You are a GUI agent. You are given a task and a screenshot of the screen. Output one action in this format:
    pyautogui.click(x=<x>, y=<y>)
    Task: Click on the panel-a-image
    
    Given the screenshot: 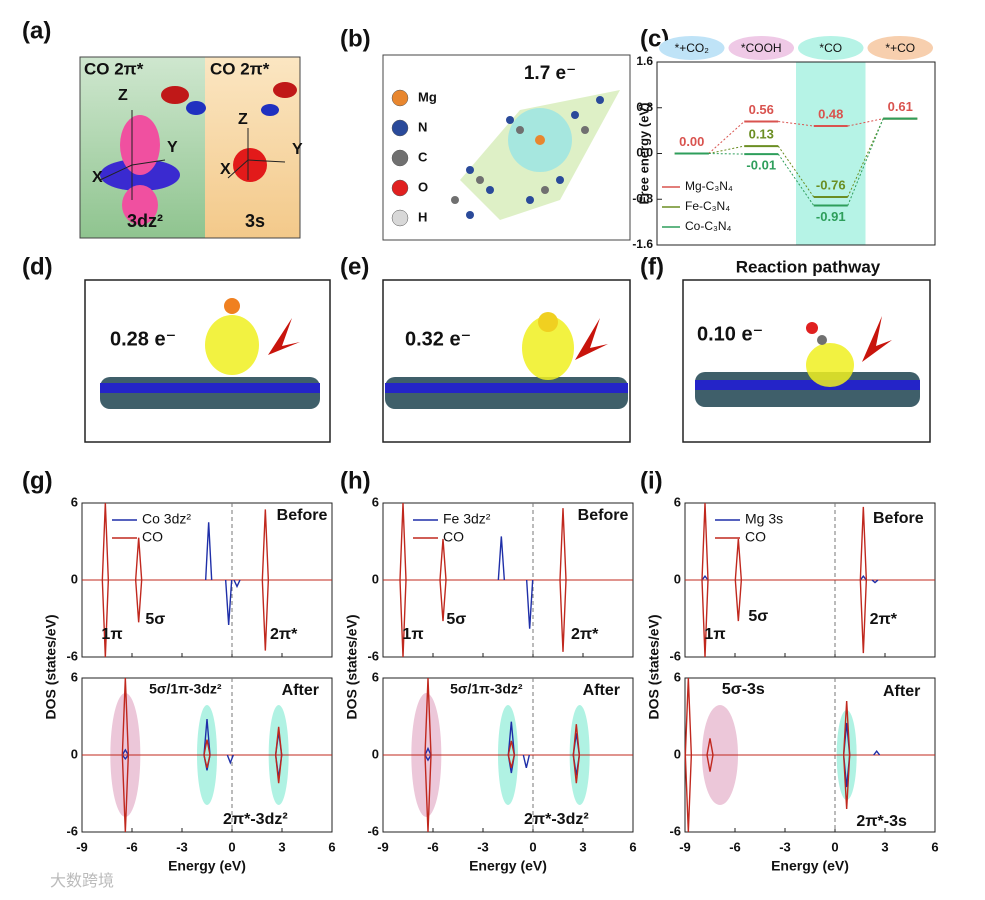 What is the action you would take?
    pyautogui.click(x=190, y=147)
    